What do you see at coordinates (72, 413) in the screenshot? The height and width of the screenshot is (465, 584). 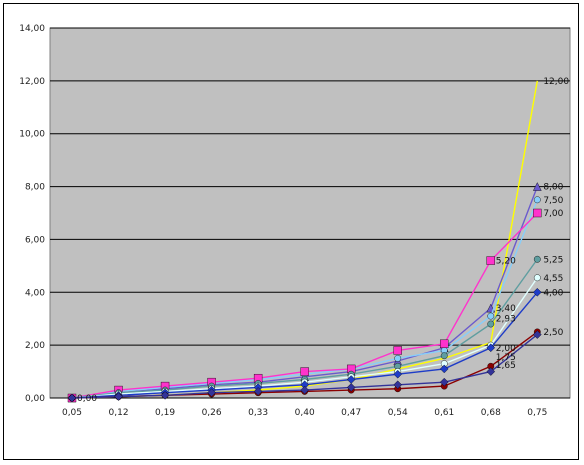 I see `x-tick-label: 0,05` at bounding box center [72, 413].